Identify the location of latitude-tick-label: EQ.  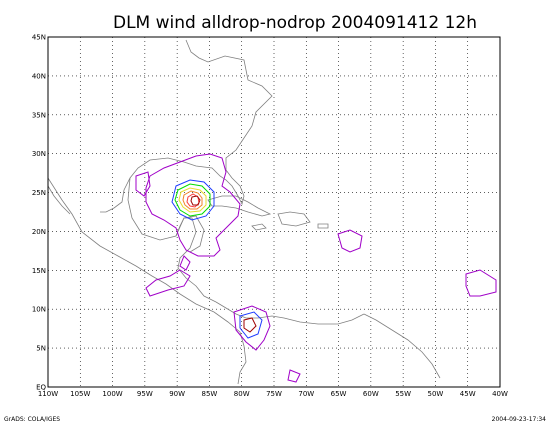
(41, 388).